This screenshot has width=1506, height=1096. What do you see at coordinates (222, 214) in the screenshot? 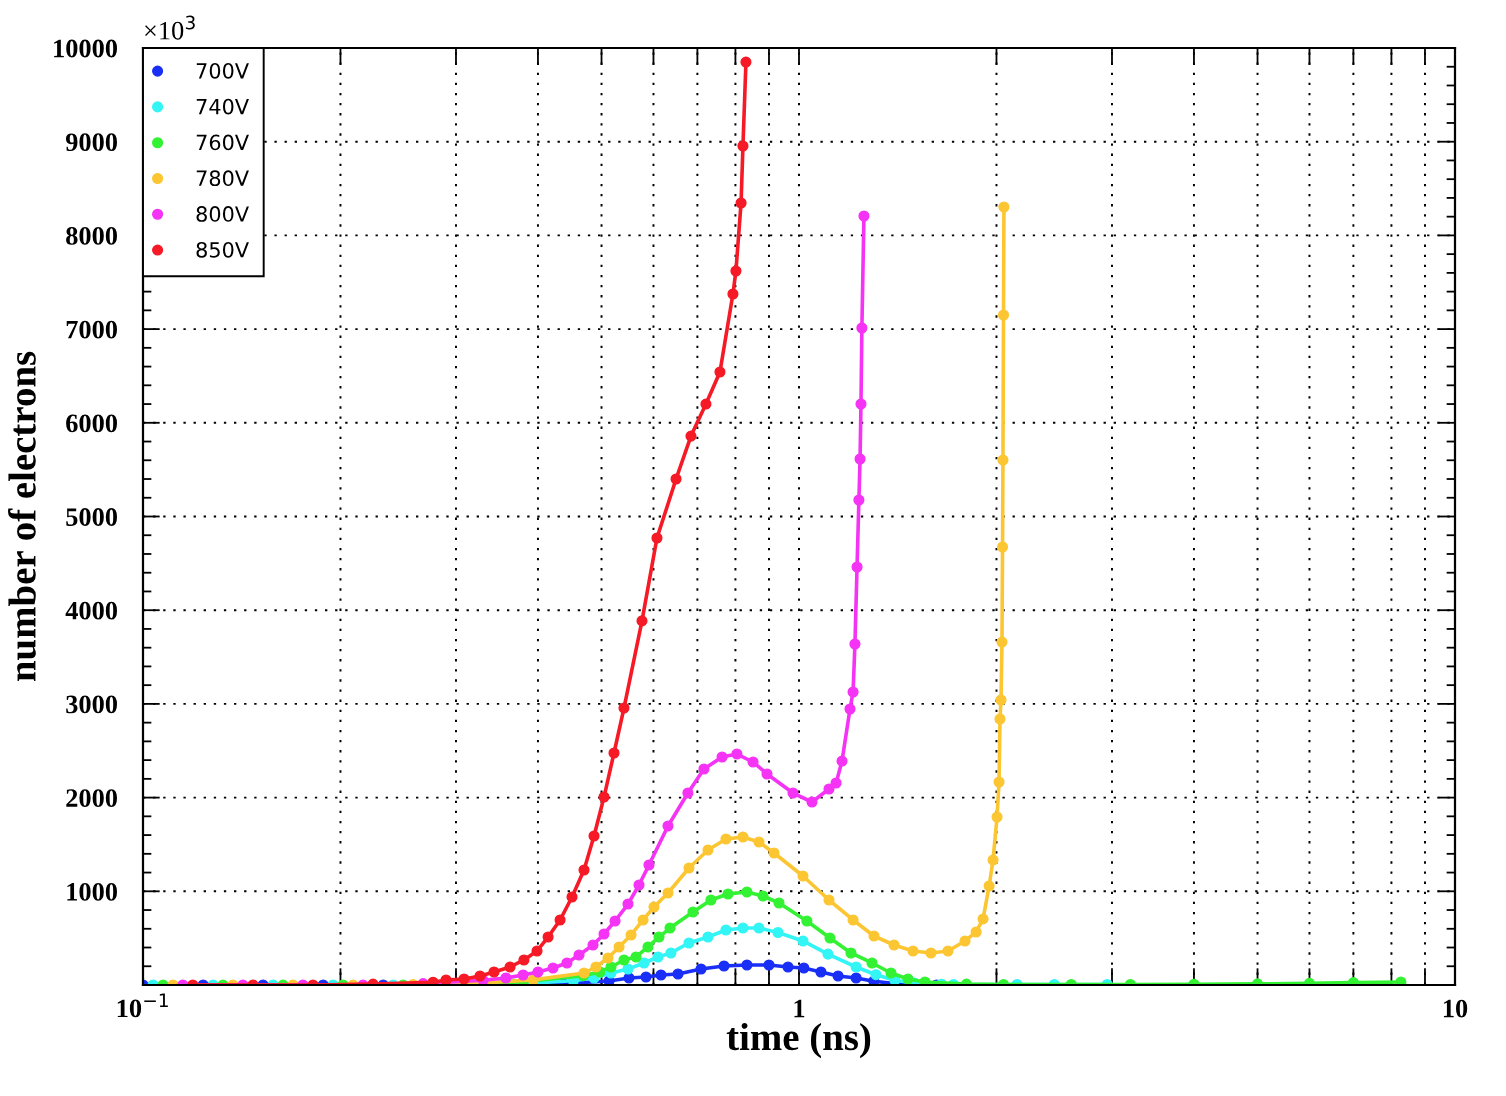
I see `legend-label: 800V` at bounding box center [222, 214].